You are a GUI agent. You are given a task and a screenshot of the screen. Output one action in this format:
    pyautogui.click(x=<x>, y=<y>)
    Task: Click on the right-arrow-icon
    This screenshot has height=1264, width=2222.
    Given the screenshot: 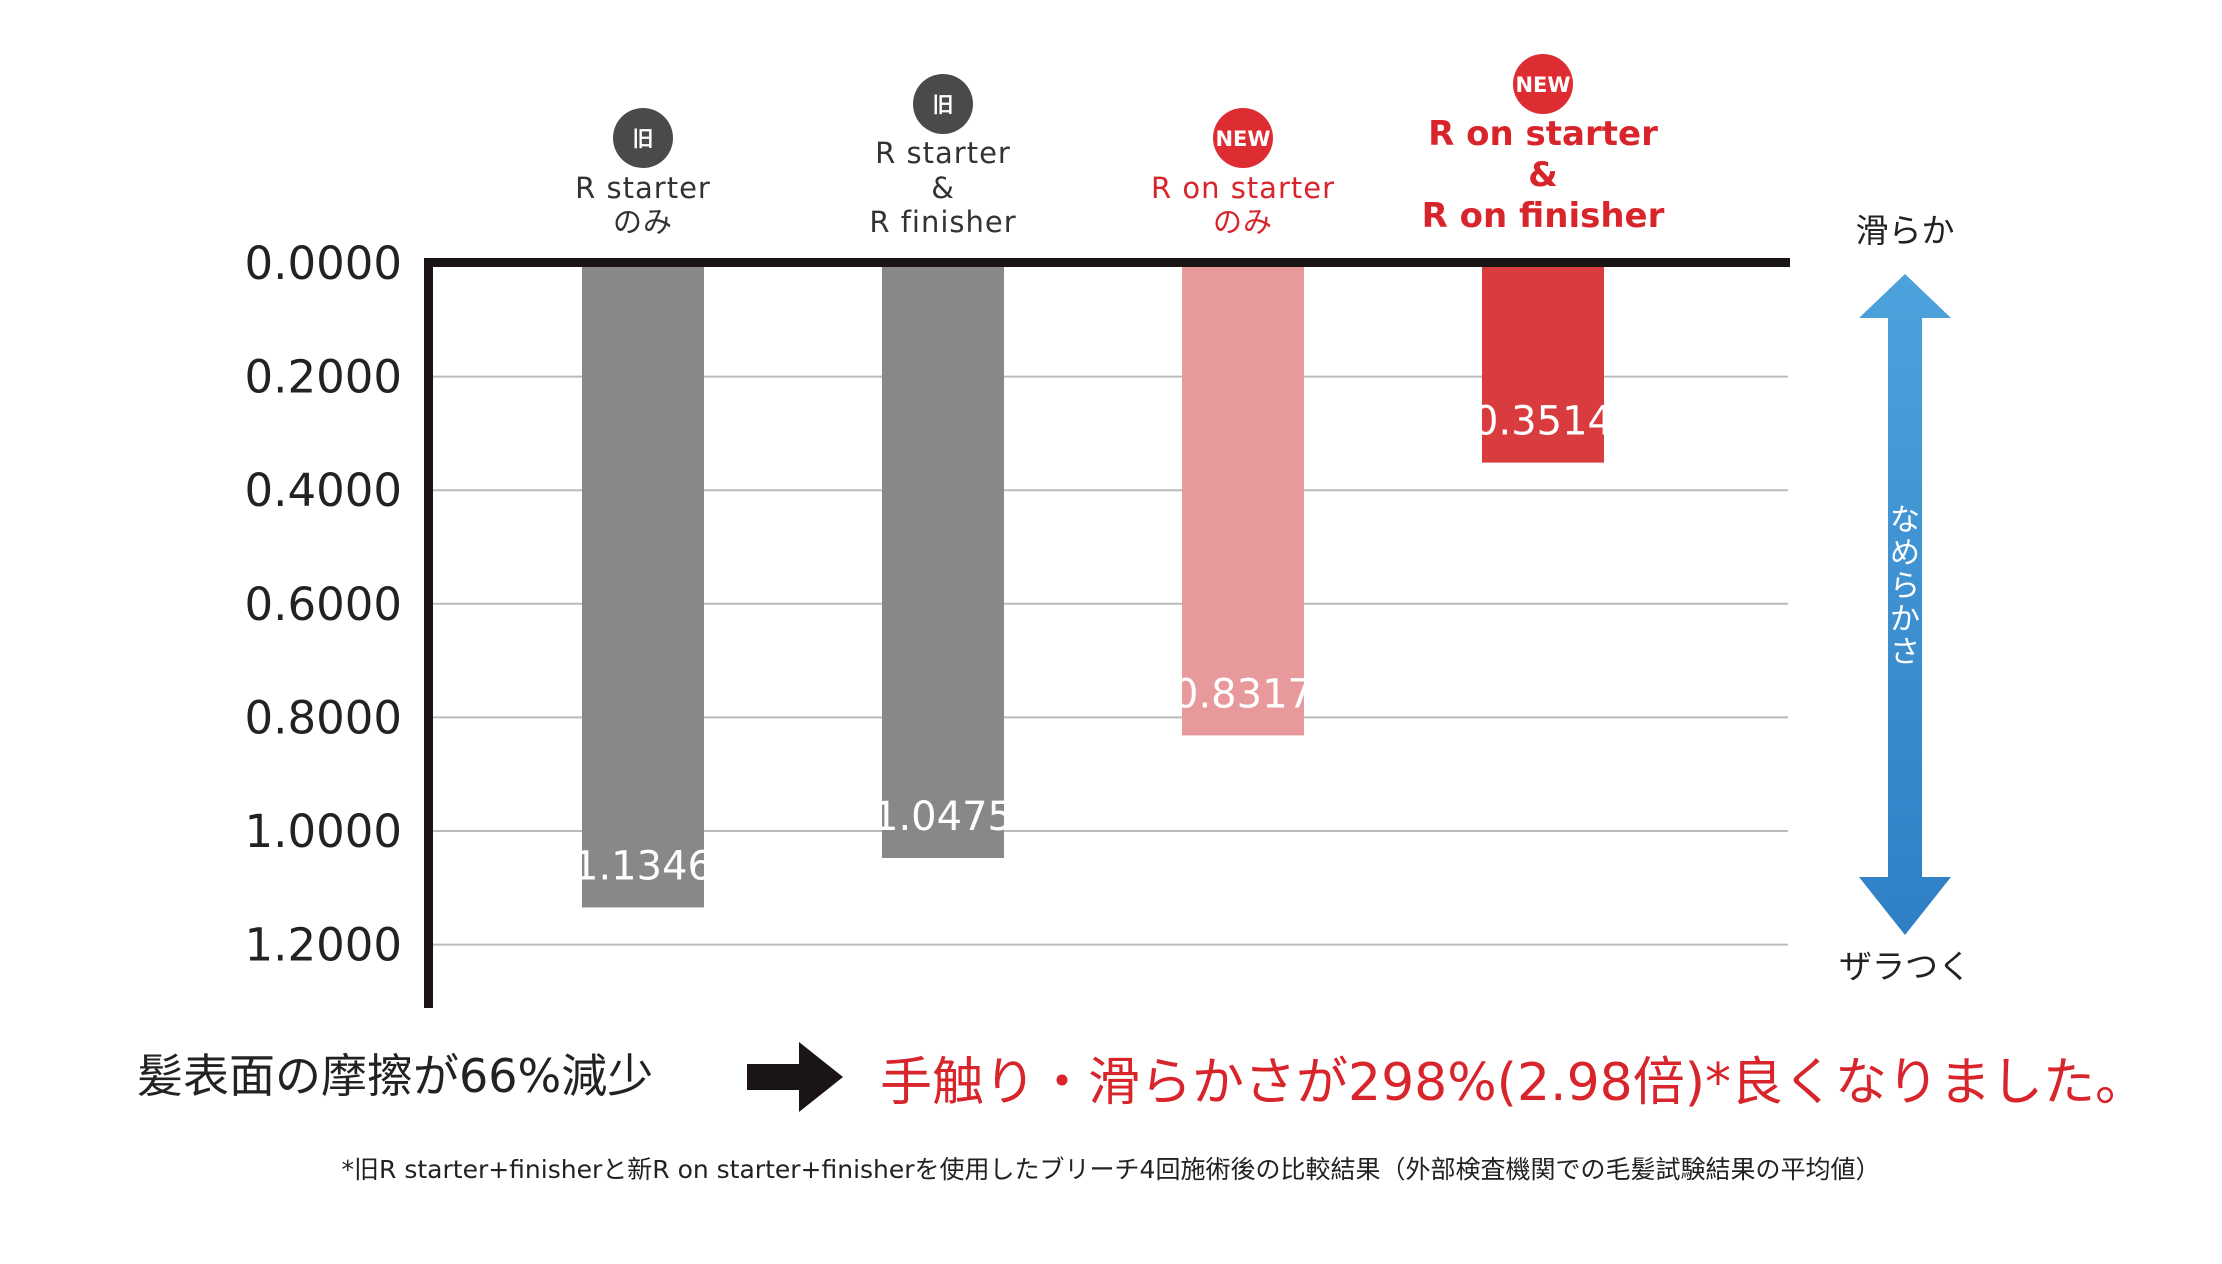 What is the action you would take?
    pyautogui.click(x=795, y=1077)
    